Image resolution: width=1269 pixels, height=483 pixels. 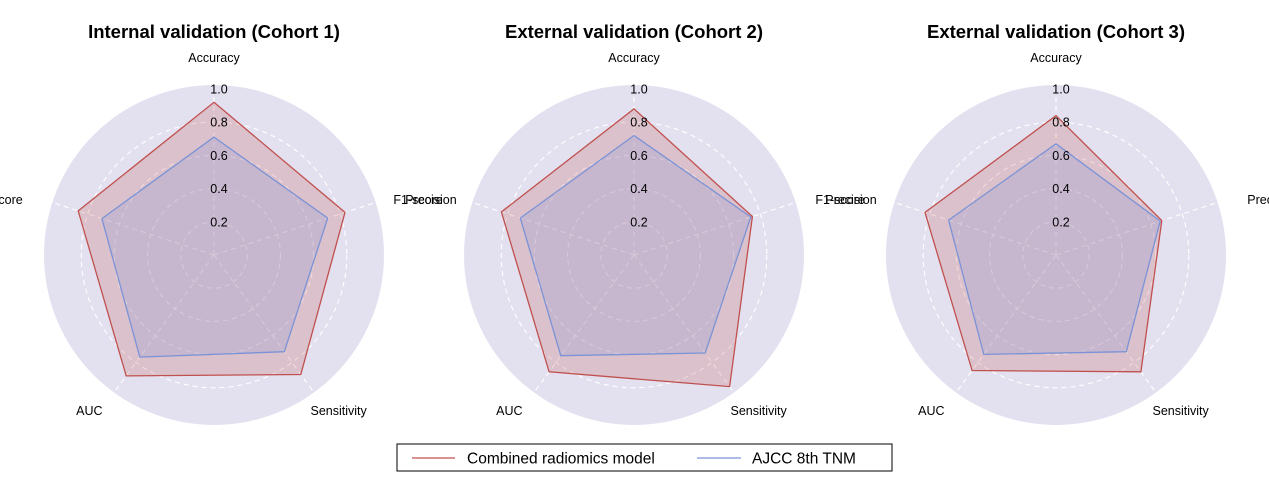 I want to click on chart-title: External validation (Cohort 2), so click(x=634, y=31).